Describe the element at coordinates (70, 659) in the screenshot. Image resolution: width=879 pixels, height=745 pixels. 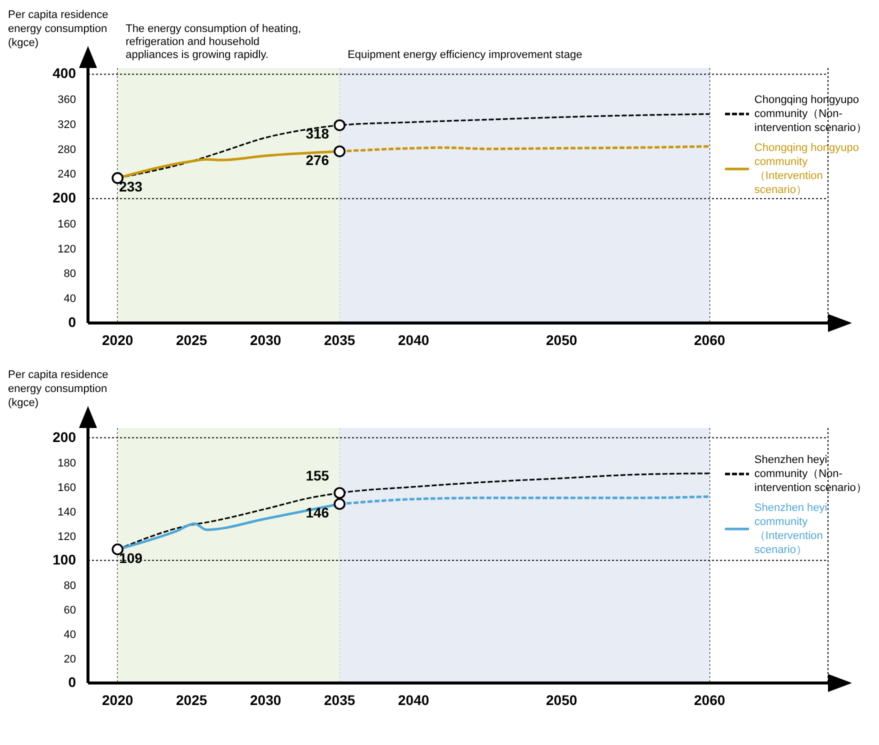
I see `y-tick-label: 20` at that location.